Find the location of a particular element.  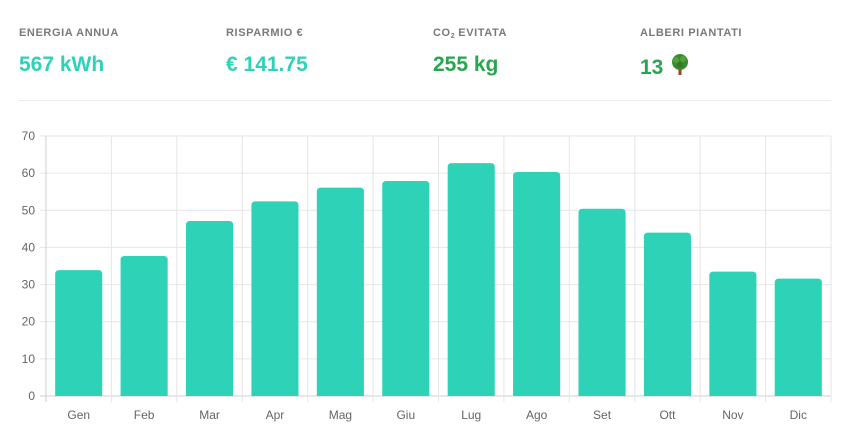

x-tick-label: Nov is located at coordinates (732, 415).